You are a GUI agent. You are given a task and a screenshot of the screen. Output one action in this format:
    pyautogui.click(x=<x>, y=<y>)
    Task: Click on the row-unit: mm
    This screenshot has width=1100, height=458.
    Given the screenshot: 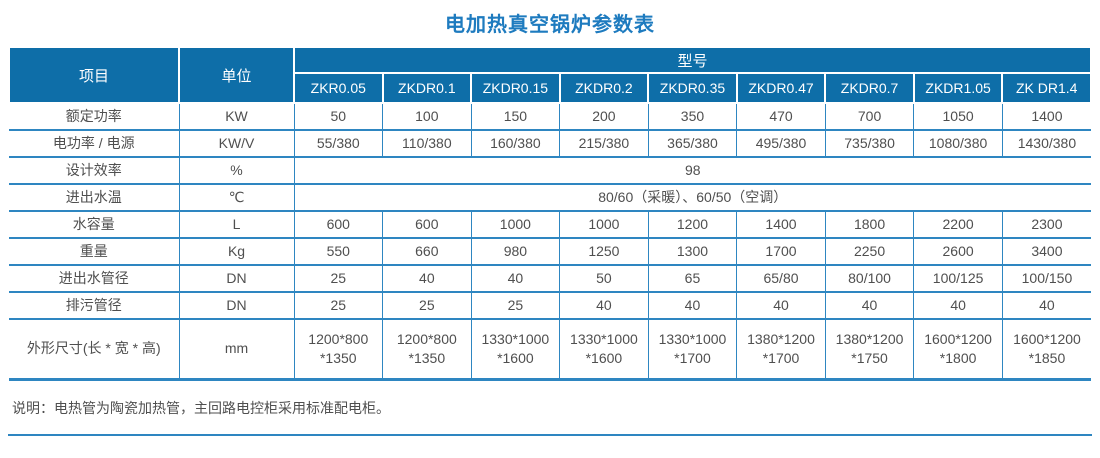 What is the action you would take?
    pyautogui.click(x=236, y=349)
    